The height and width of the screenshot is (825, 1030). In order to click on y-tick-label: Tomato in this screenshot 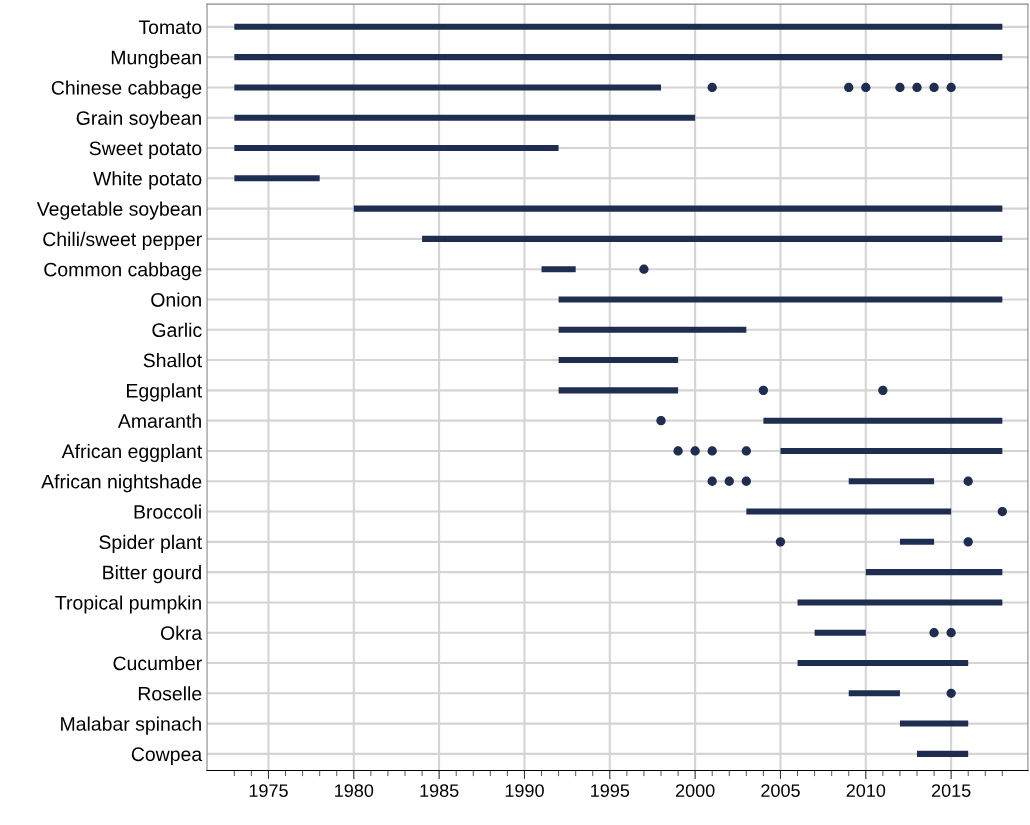, I will do `click(170, 27)`.